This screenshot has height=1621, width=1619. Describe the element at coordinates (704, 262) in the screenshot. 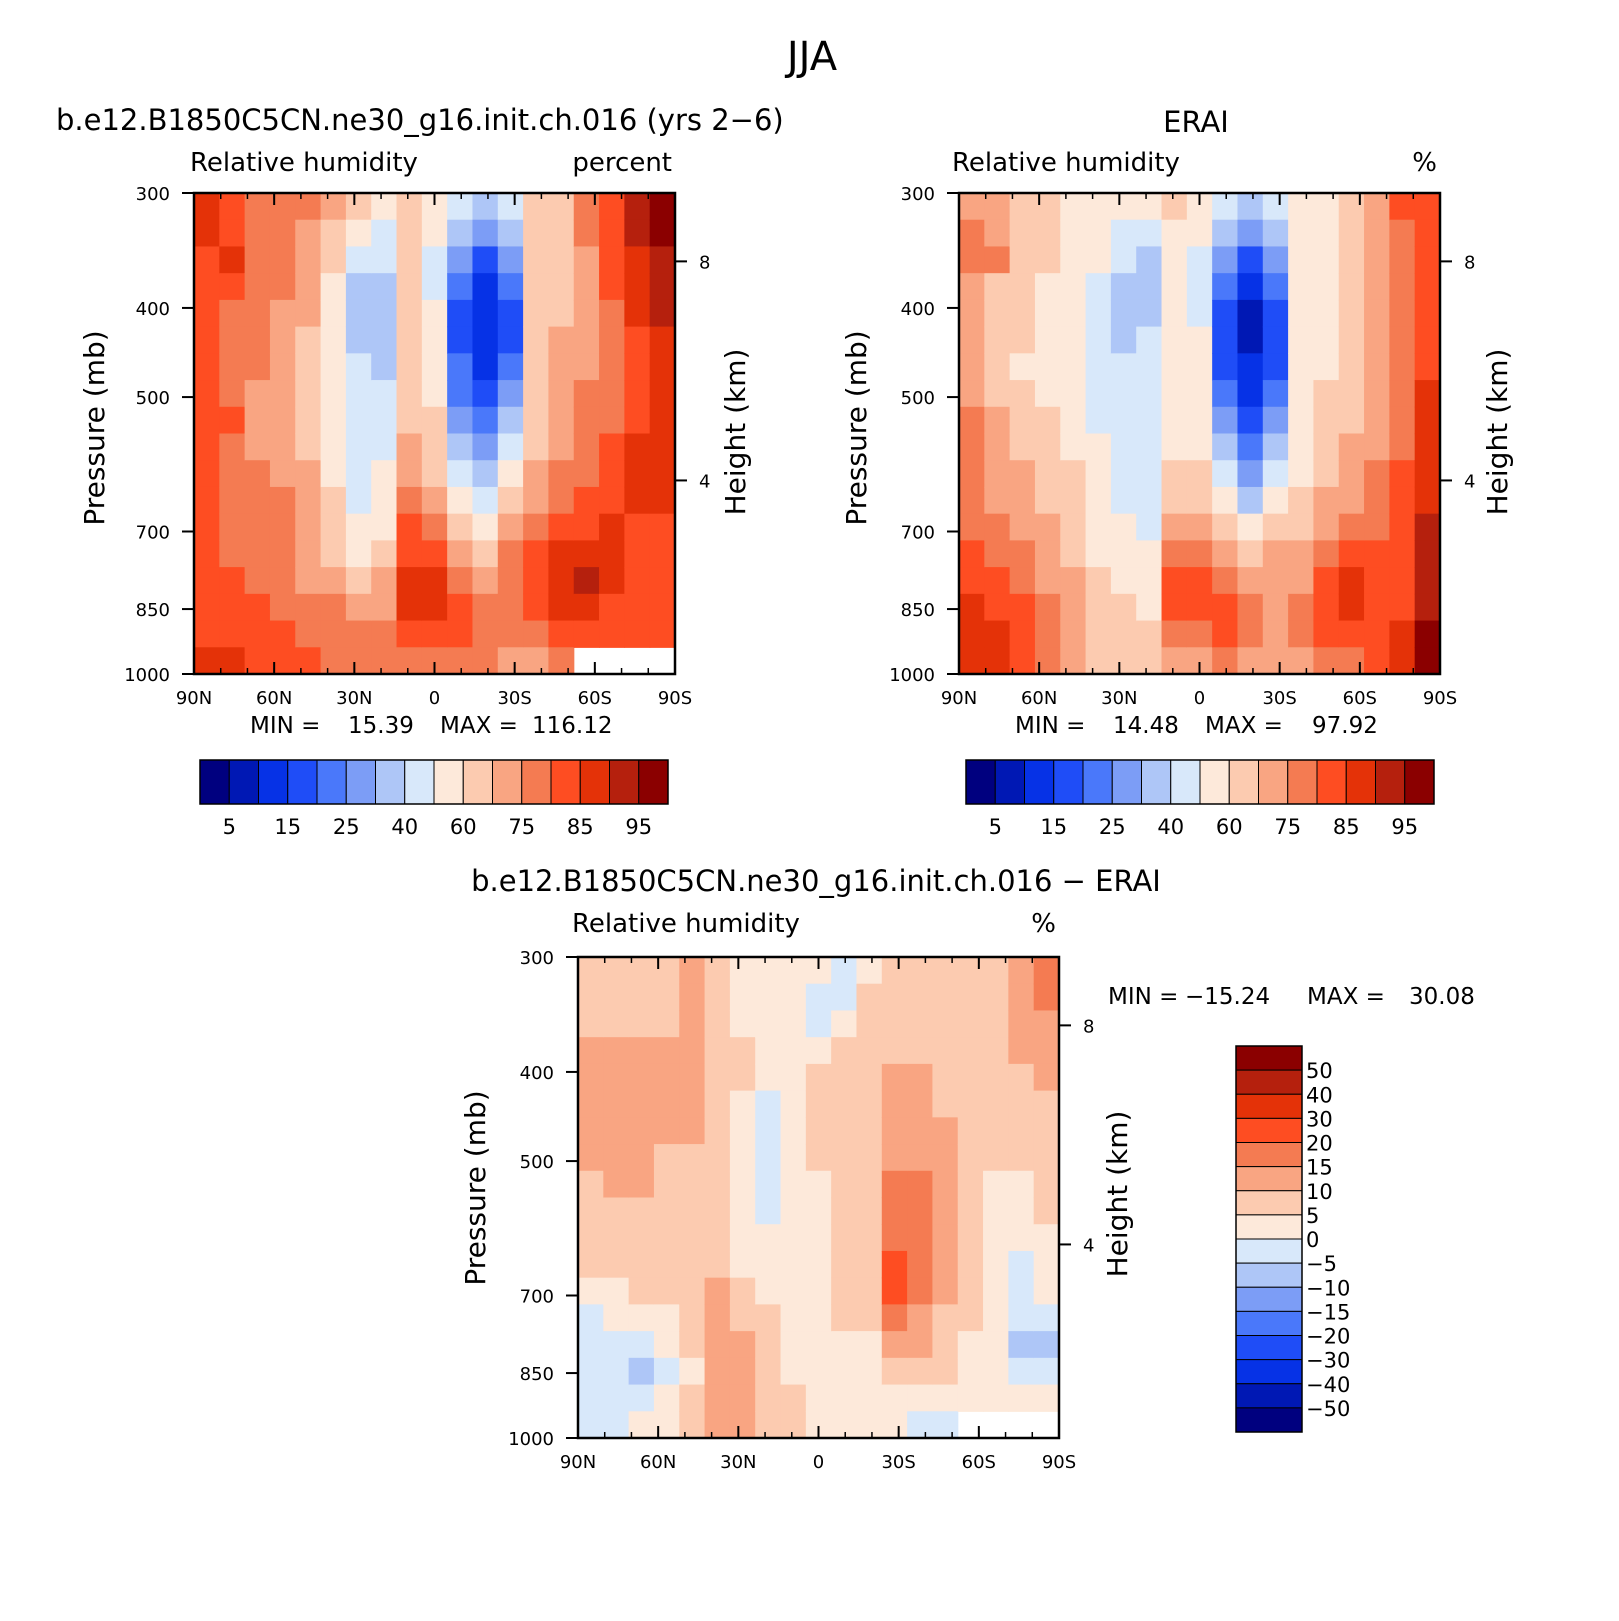

I see `height-tick-label: 8` at that location.